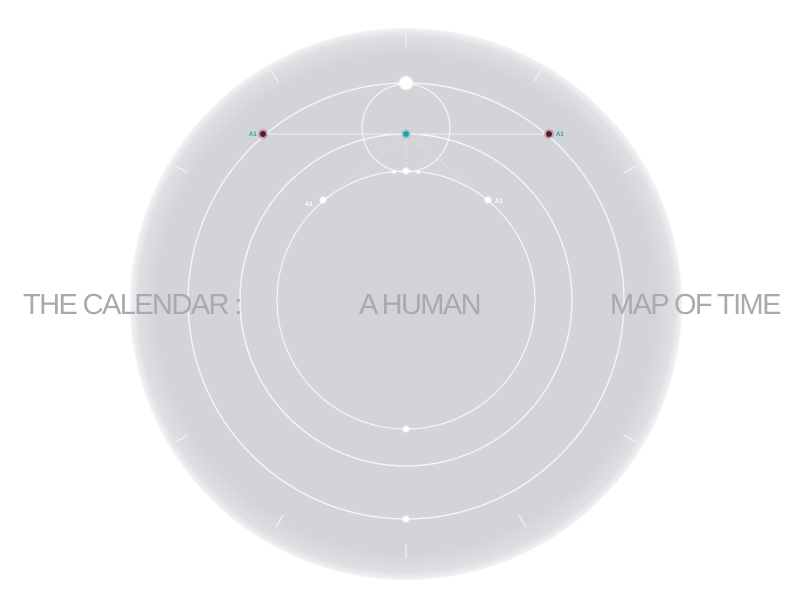  I want to click on title-part-map-of-time: MAP OF TIME, so click(695, 305).